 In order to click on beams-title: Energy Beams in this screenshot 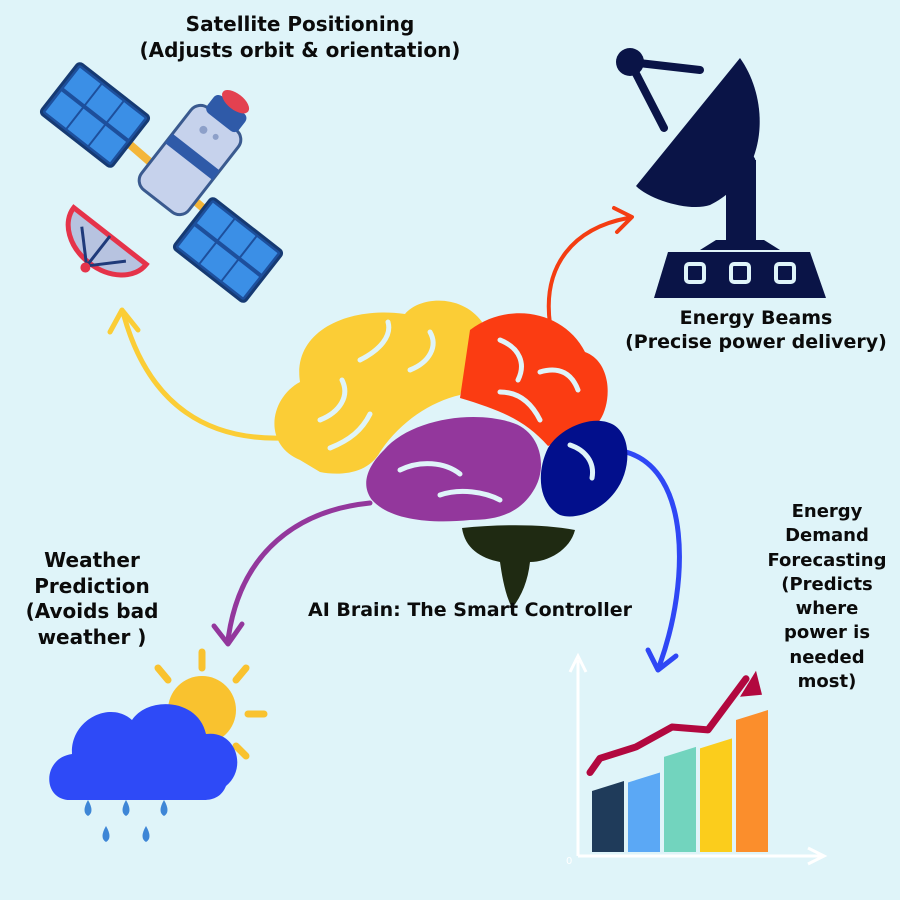, I will do `click(756, 318)`.